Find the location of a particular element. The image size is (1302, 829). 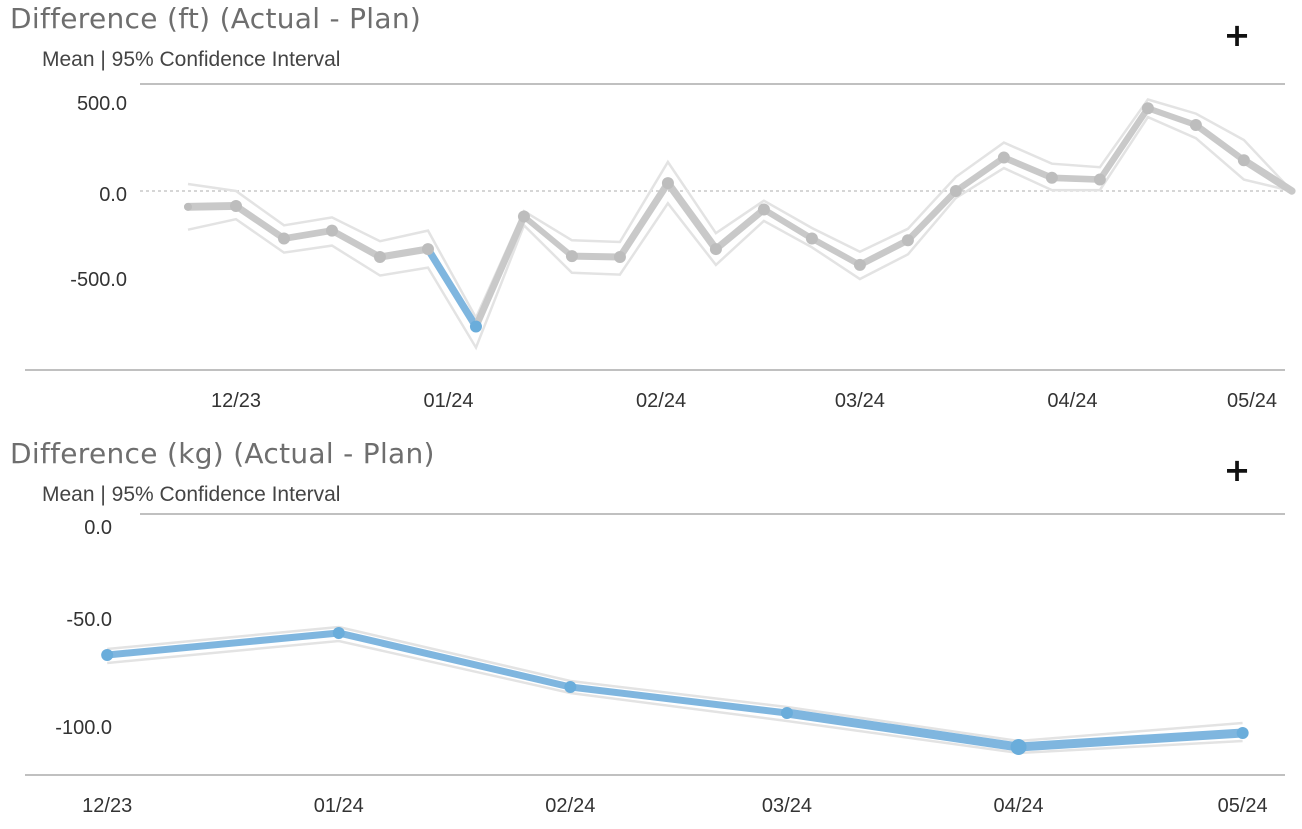

series is located at coordinates (675, 690).